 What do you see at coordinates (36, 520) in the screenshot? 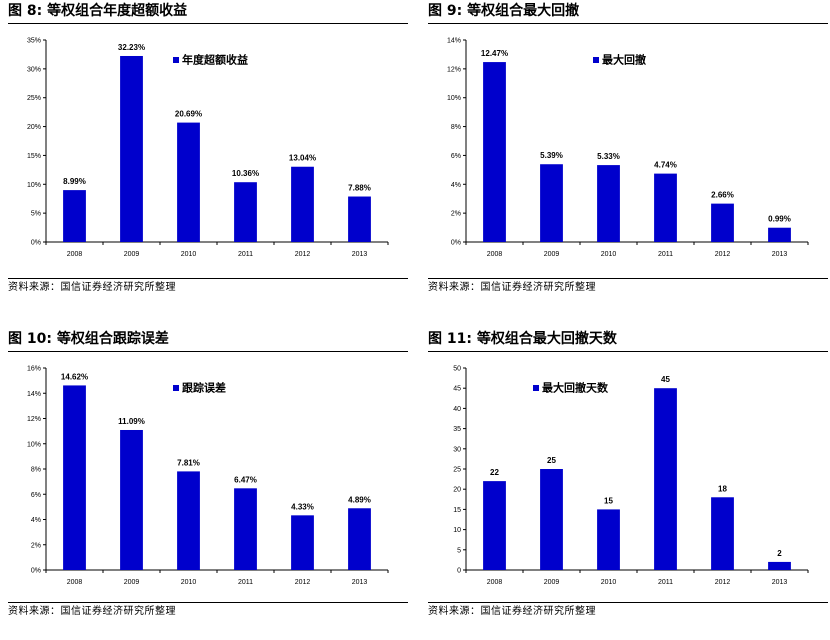
I see `y-tick-label: 4%` at bounding box center [36, 520].